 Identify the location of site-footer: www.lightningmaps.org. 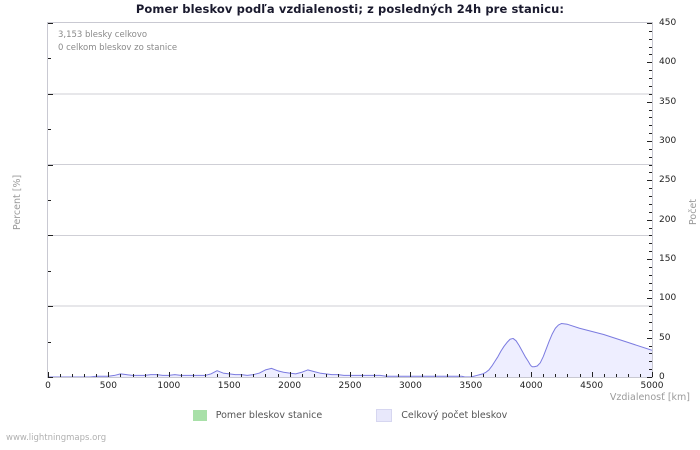
(56, 438).